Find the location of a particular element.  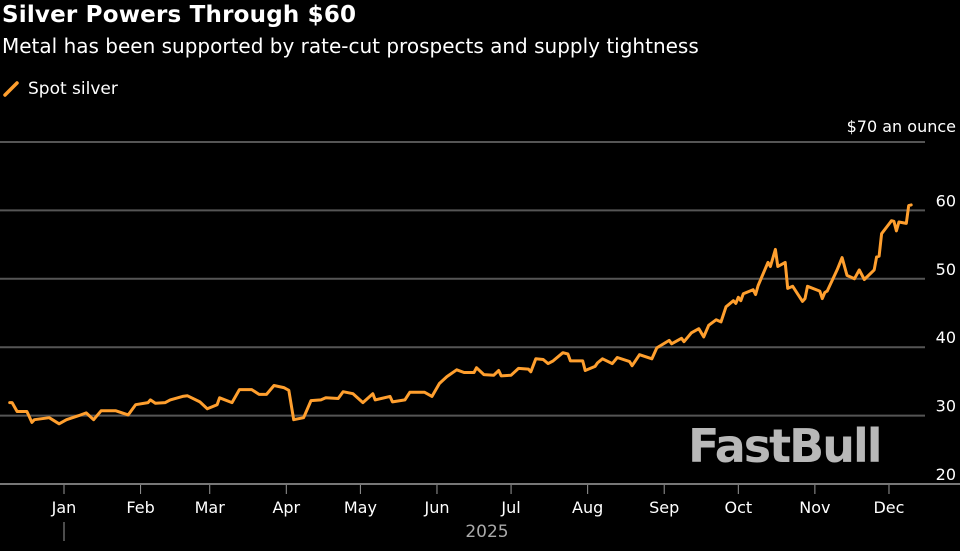

x-year-label: 2025 is located at coordinates (486, 532).